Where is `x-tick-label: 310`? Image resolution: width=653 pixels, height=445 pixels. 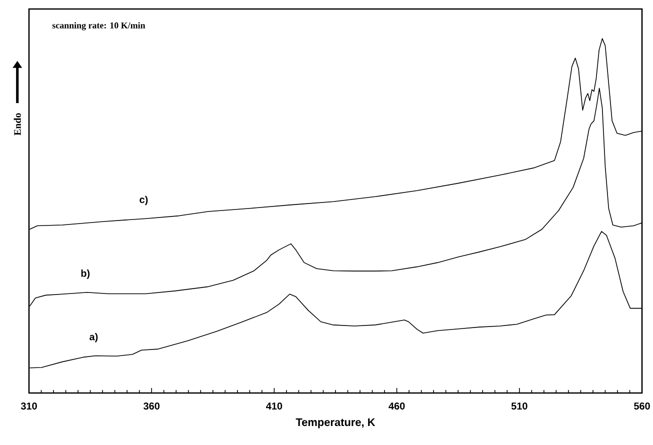 x-tick-label: 310 is located at coordinates (28, 406).